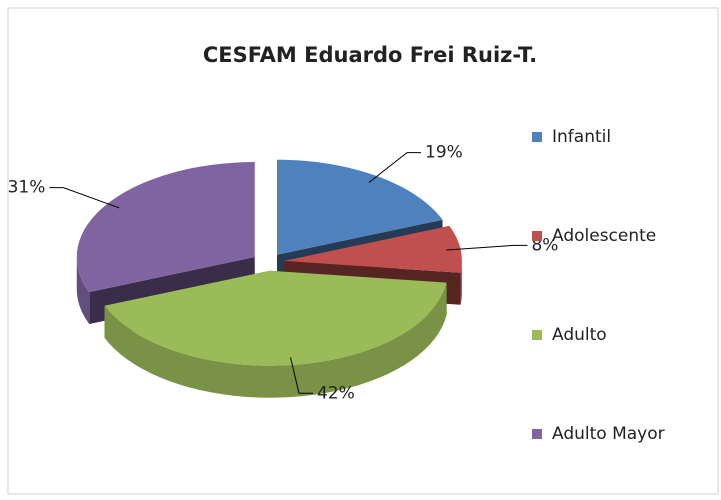 The height and width of the screenshot is (500, 721). What do you see at coordinates (604, 236) in the screenshot?
I see `legend-label: Adolescente` at bounding box center [604, 236].